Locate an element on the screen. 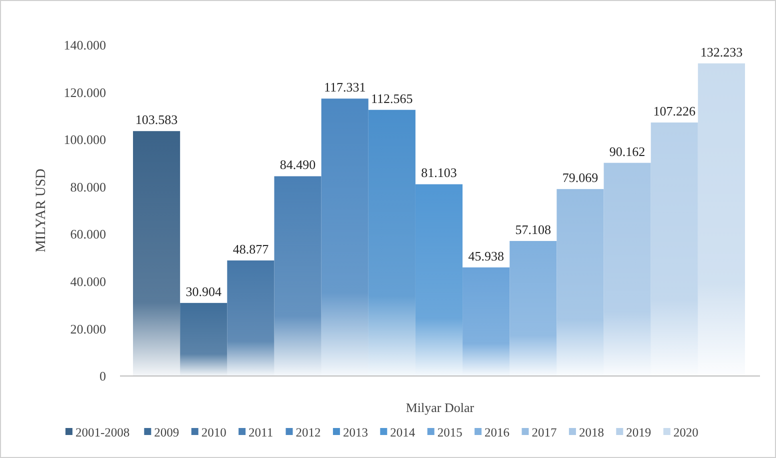 The height and width of the screenshot is (458, 776). legend-label: 2012 is located at coordinates (308, 432).